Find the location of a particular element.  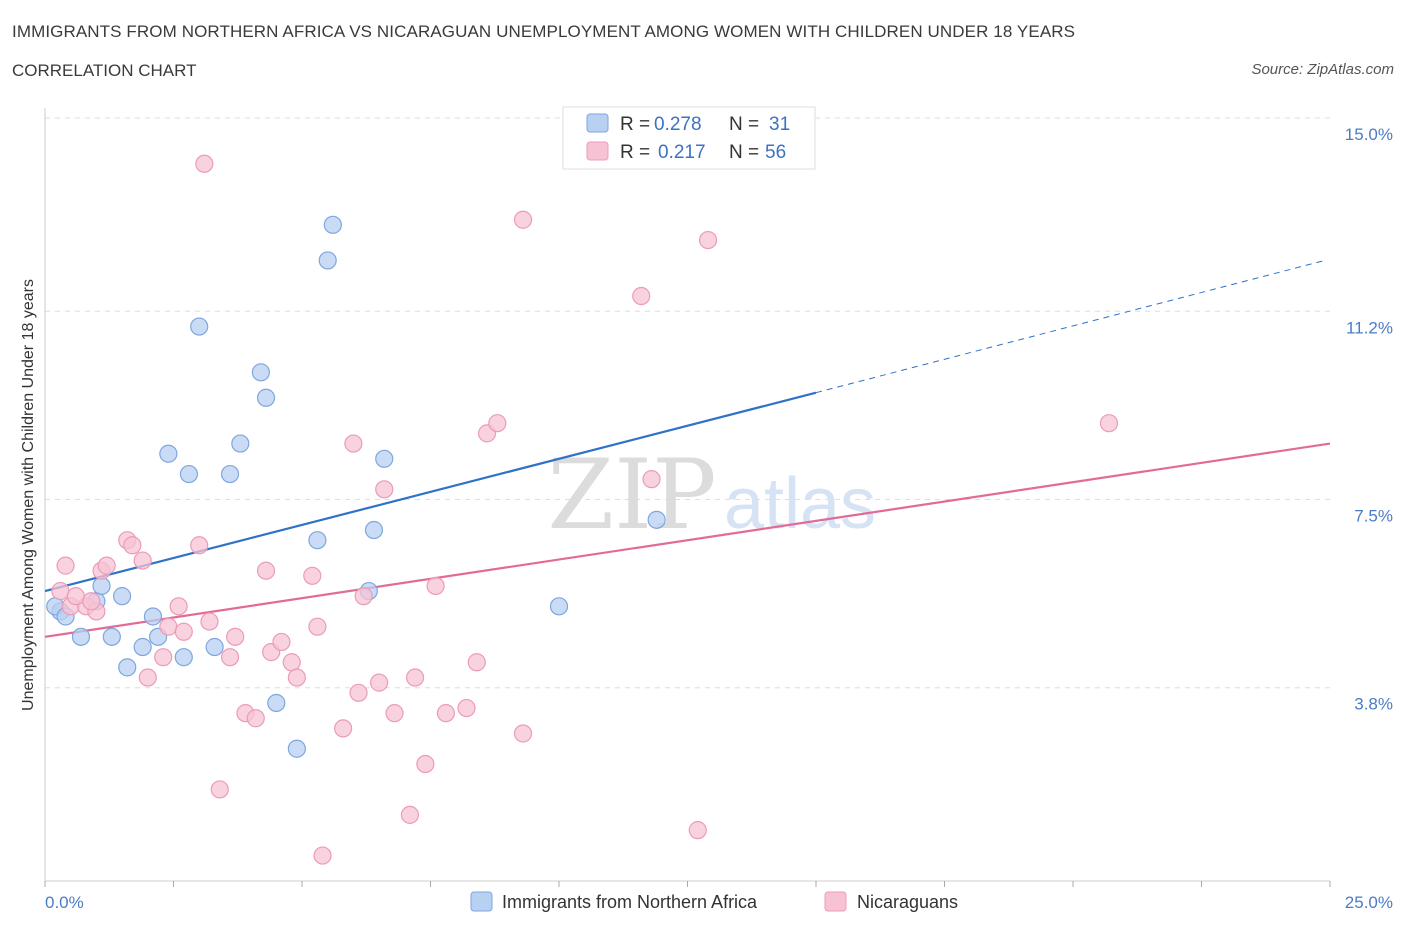

x-tick-max: 25.0% is located at coordinates (1369, 902).